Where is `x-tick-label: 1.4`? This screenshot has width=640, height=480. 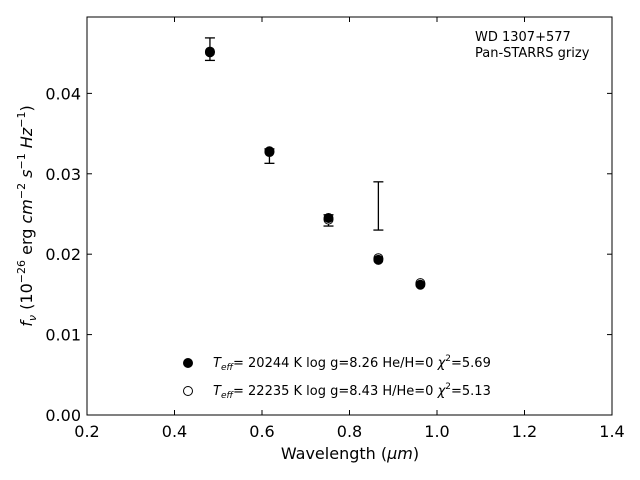 x-tick-label: 1.4 is located at coordinates (611, 431).